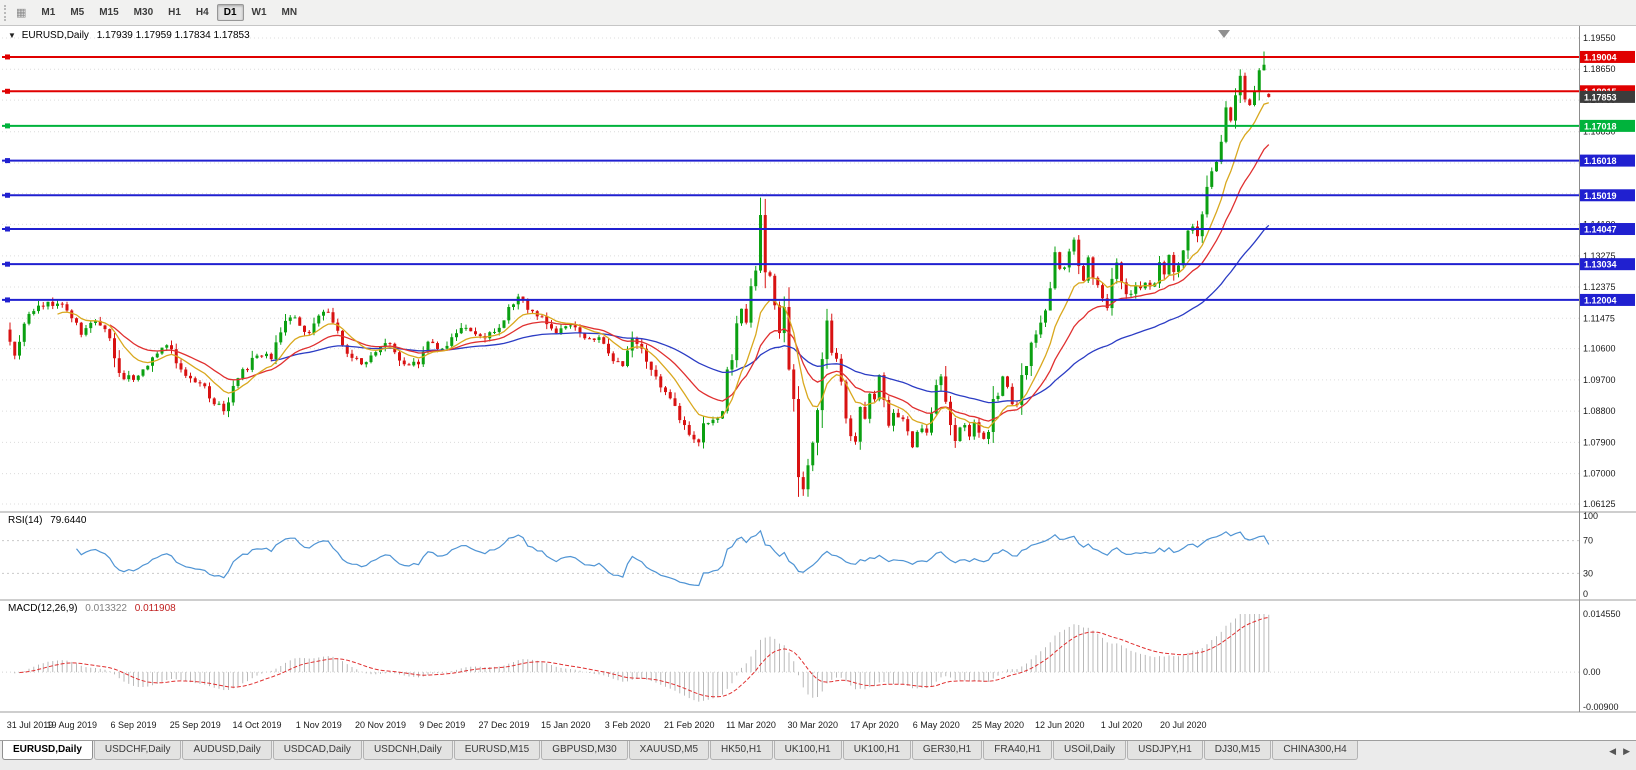  Describe the element at coordinates (1315, 750) in the screenshot. I see `chart-tab-CHINA300-H4: CHINA300,H4` at that location.